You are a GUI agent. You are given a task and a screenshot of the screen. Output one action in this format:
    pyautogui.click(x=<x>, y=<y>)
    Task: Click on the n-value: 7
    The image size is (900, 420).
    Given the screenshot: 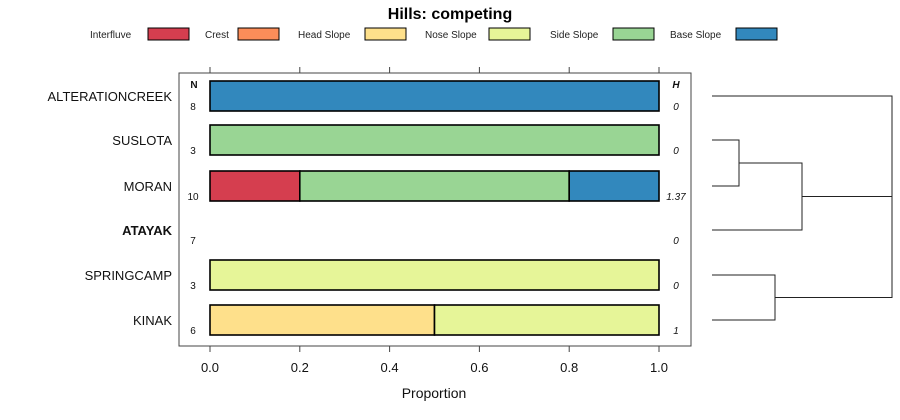 What is the action you would take?
    pyautogui.click(x=193, y=241)
    